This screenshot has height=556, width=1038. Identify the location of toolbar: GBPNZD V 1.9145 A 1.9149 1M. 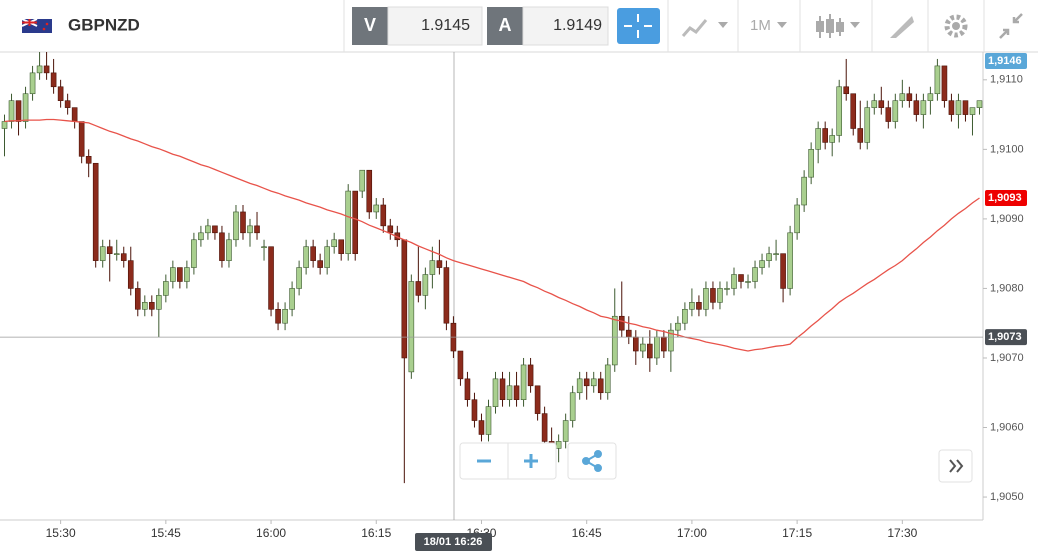
(519, 26).